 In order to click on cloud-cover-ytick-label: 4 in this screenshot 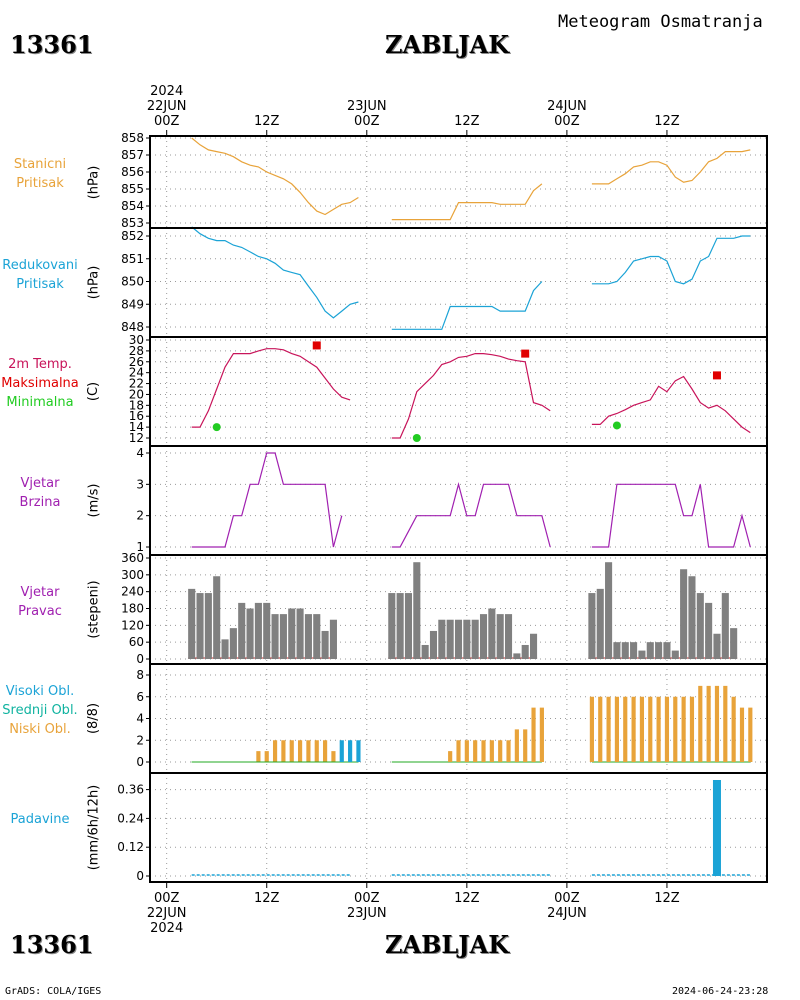, I will do `click(140, 719)`.